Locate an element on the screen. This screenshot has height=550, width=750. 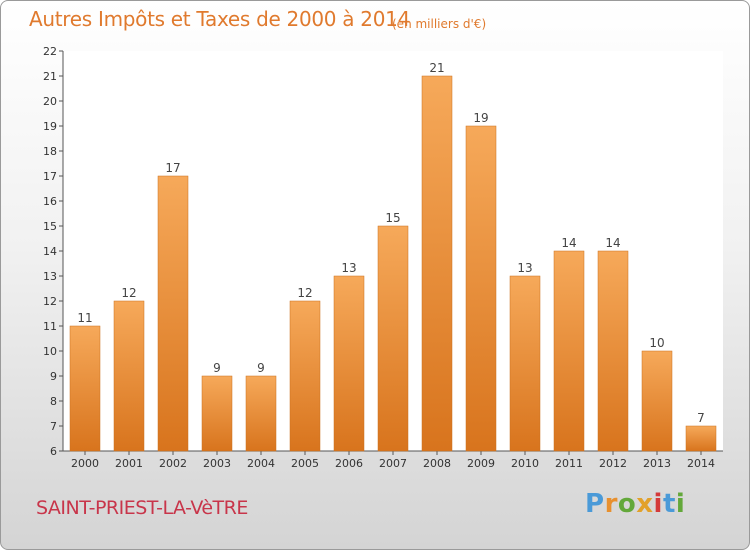
x-tick-label: 2009 is located at coordinates (481, 463).